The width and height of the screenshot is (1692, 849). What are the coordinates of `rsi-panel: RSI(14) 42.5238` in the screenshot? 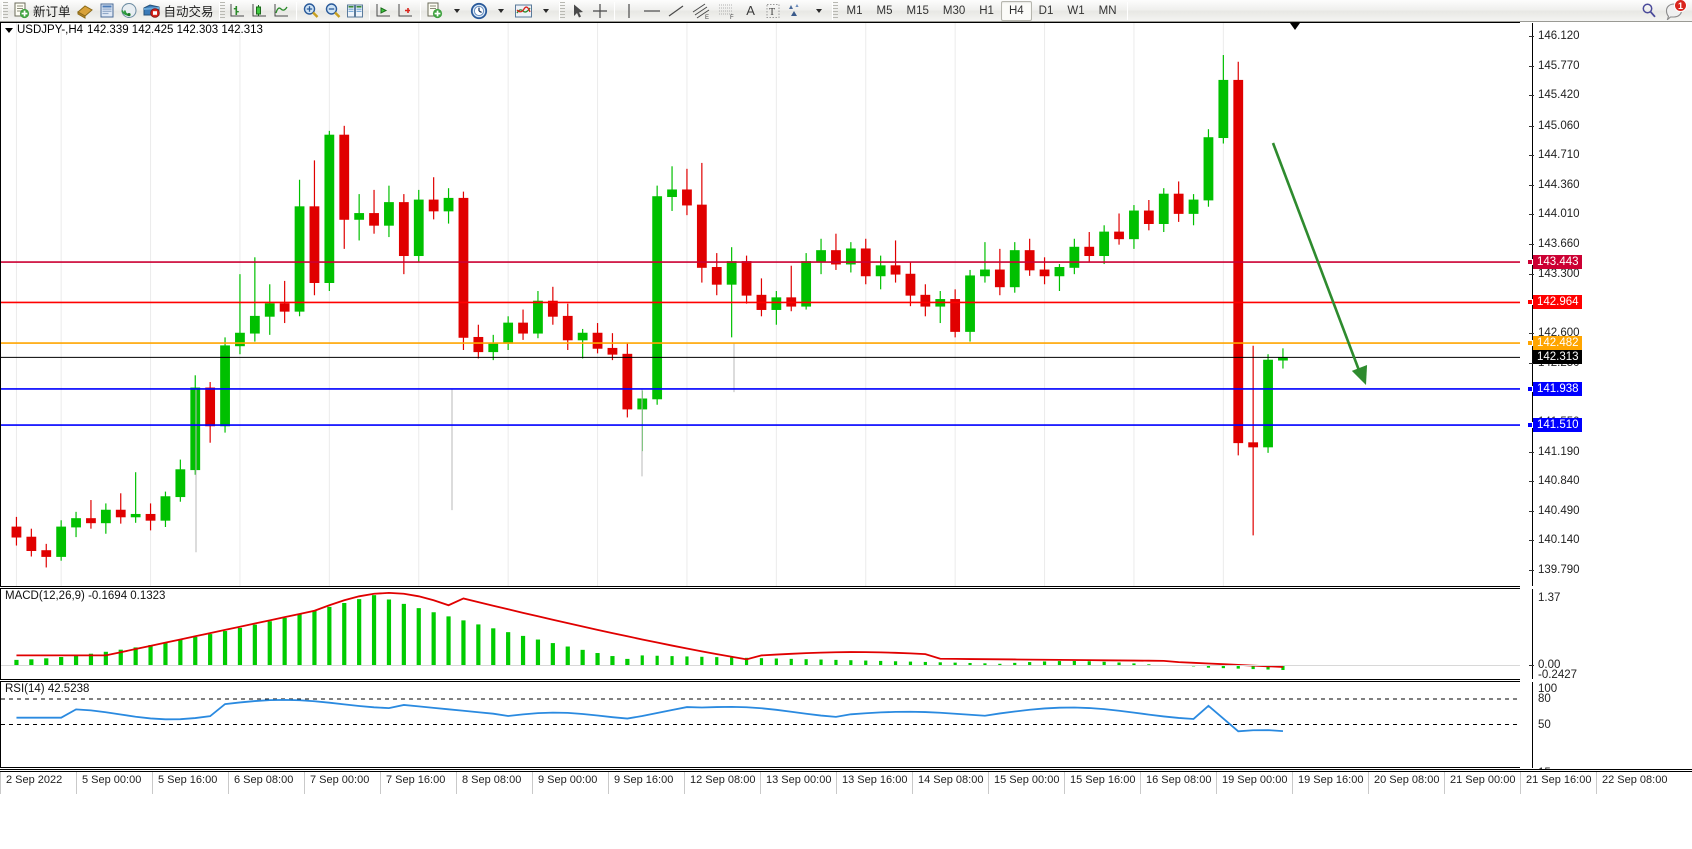 It's located at (846, 724).